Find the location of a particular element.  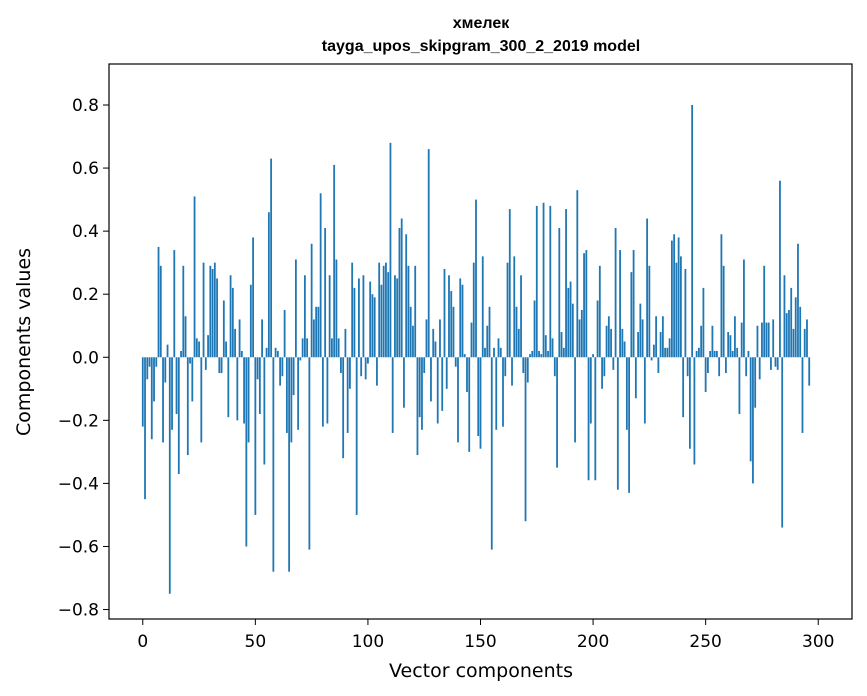

x-tick-label: 300 is located at coordinates (818, 642).